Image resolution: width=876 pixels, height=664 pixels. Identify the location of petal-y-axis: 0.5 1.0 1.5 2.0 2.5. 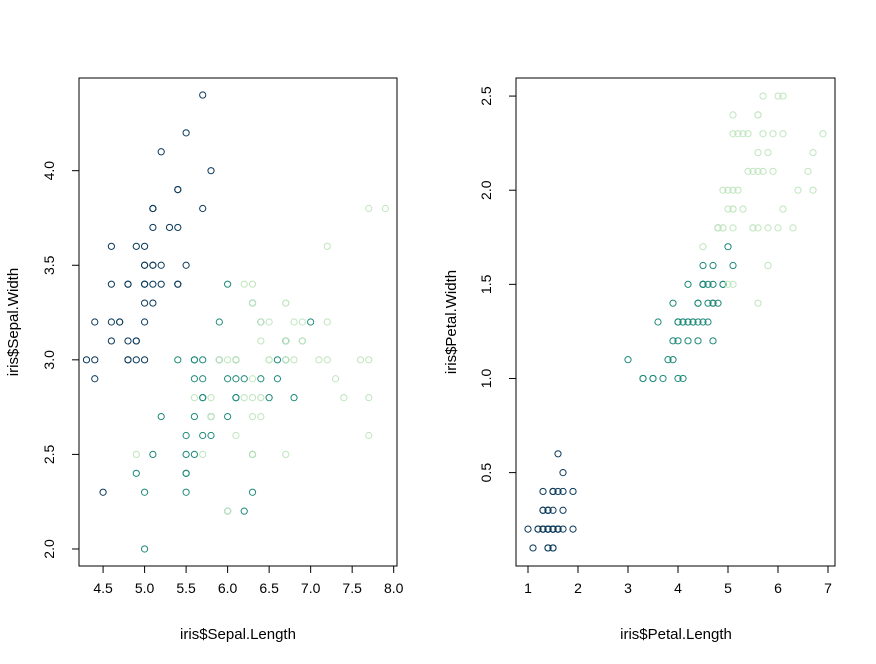
(497, 284).